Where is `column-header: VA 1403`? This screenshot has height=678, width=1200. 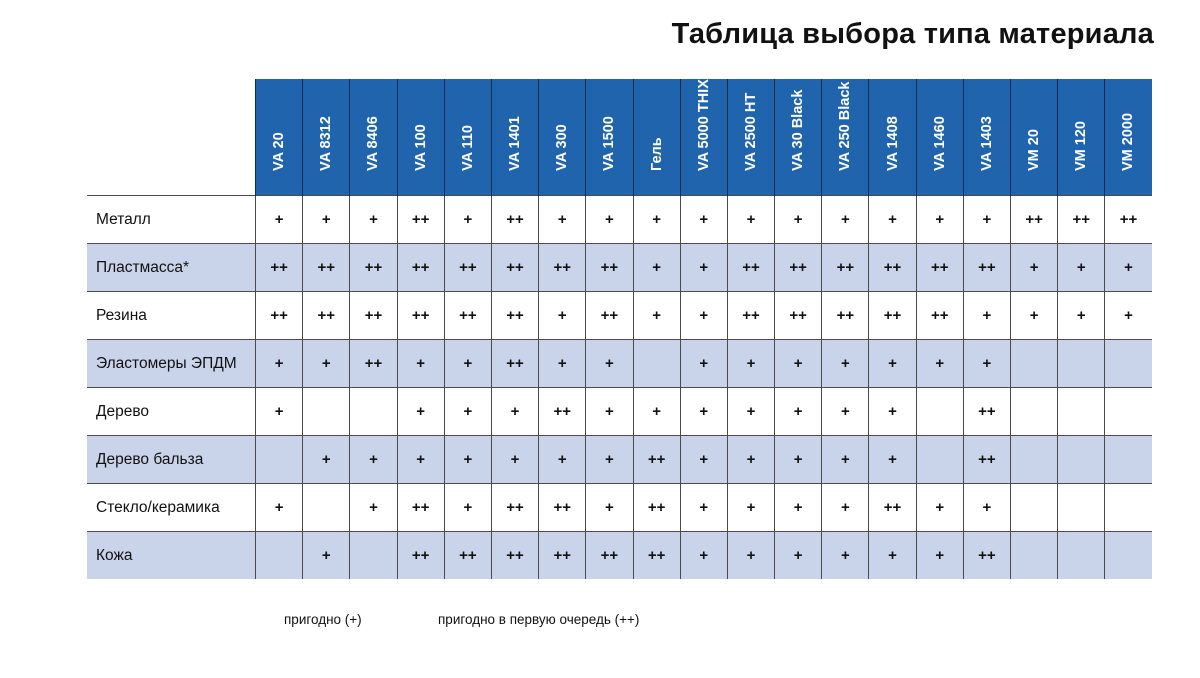
column-header: VA 1403 is located at coordinates (986, 137).